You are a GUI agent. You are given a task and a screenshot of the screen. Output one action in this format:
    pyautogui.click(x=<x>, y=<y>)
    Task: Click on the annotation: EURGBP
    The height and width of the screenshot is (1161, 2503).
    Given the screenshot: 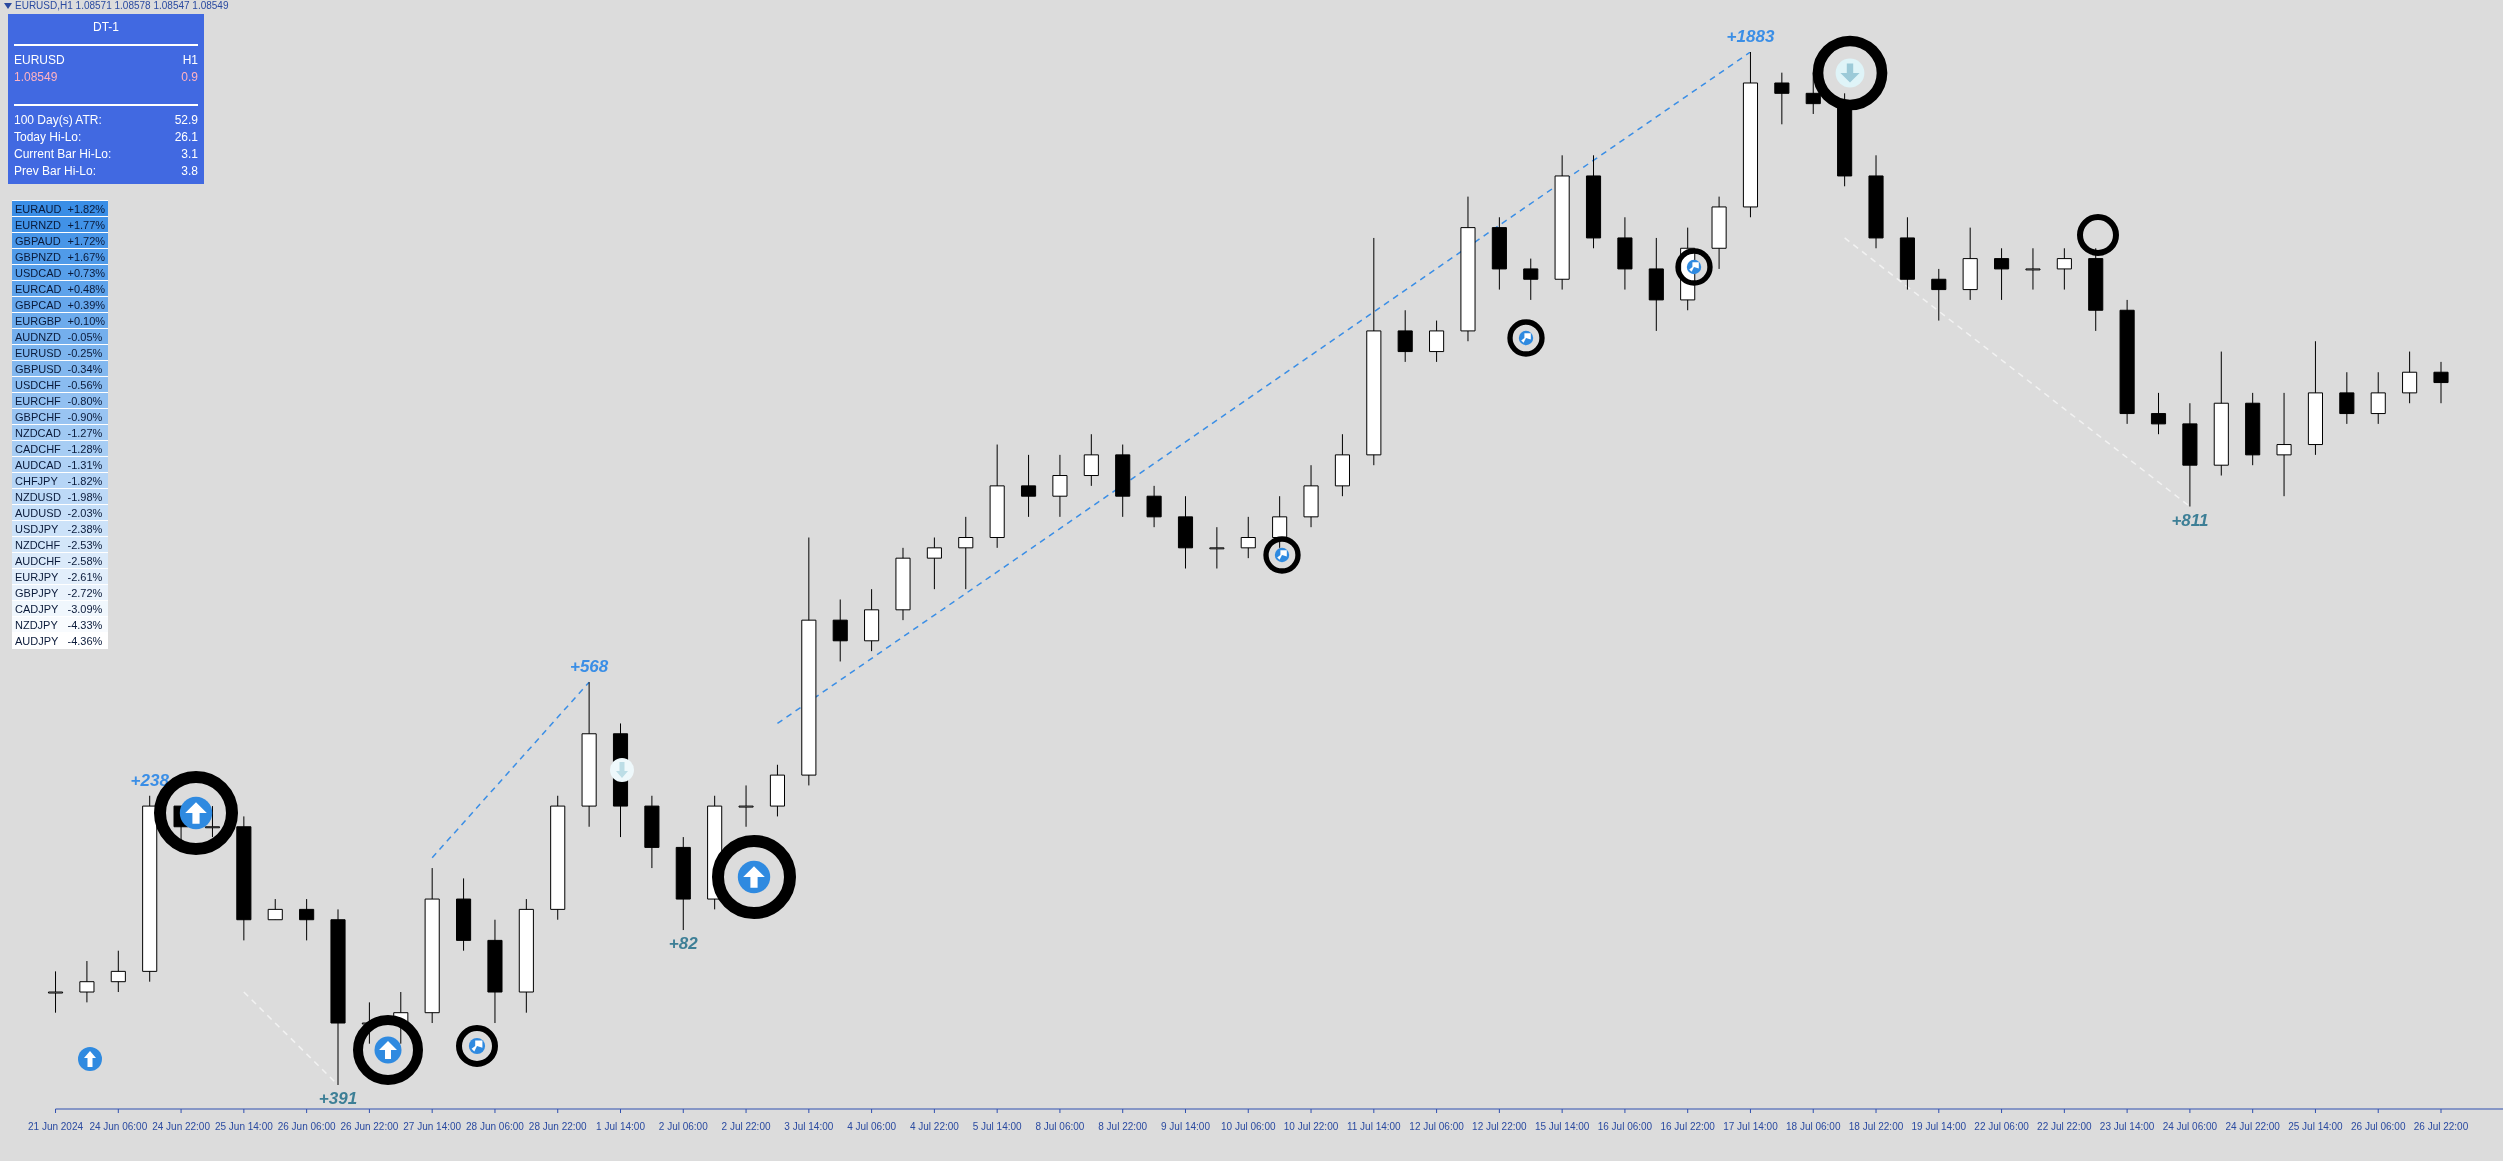 What is the action you would take?
    pyautogui.click(x=38, y=320)
    